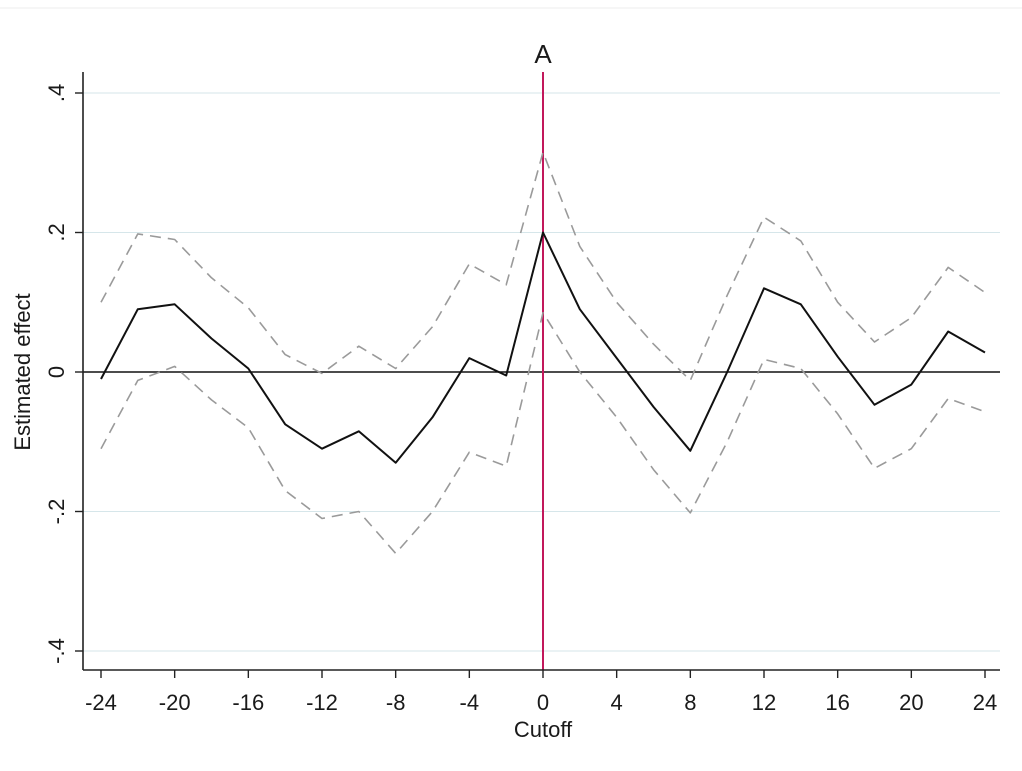 The image size is (1022, 771). Describe the element at coordinates (322, 702) in the screenshot. I see `x-tick-label-3: -12` at that location.